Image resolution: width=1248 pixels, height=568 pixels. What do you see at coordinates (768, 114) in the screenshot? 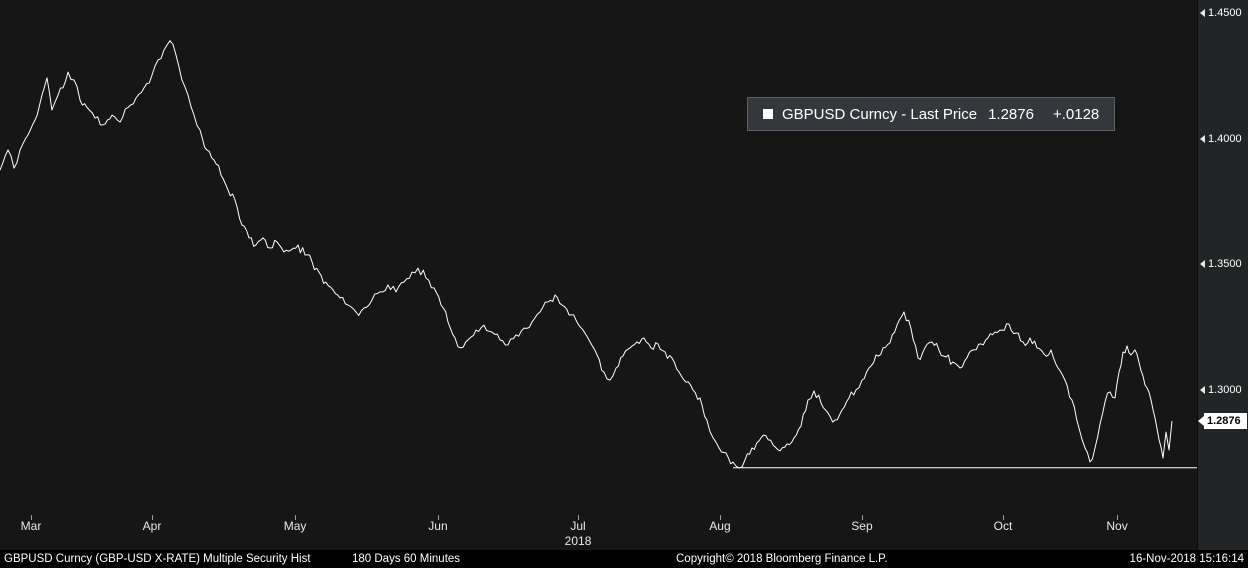
I see `series-marker-icon` at bounding box center [768, 114].